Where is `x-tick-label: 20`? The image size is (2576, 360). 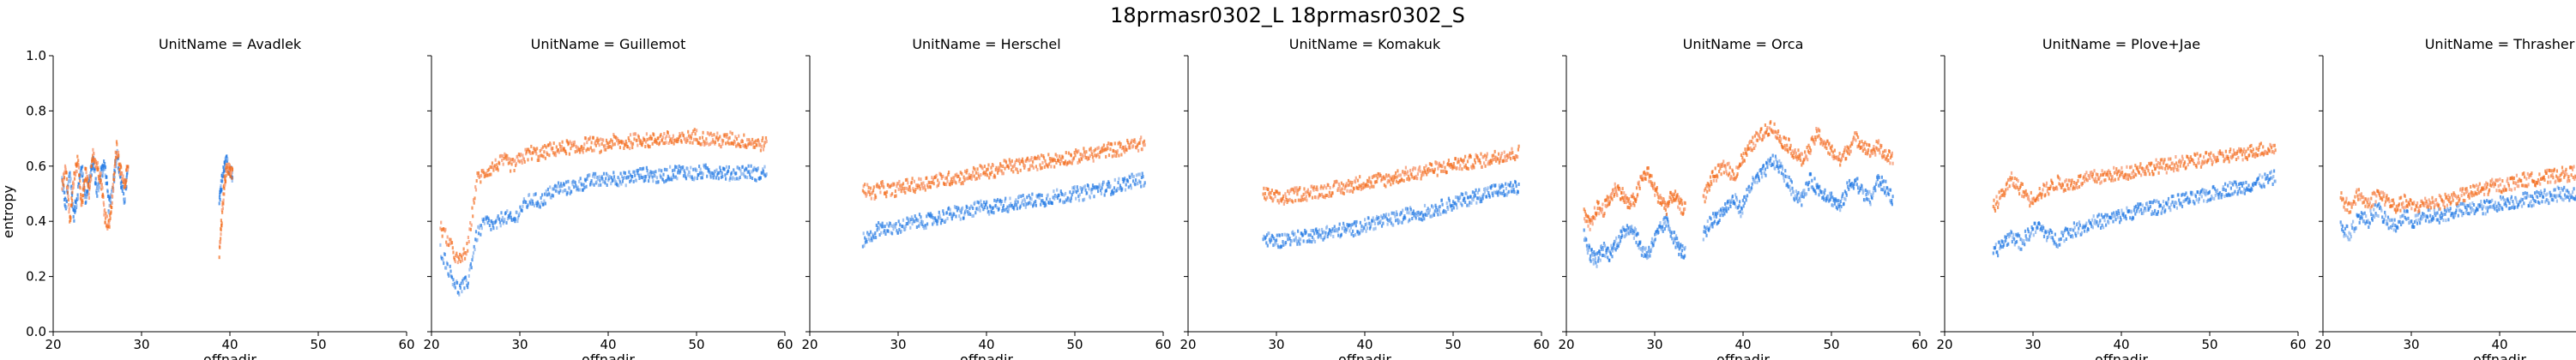
x-tick-label: 20 is located at coordinates (431, 344).